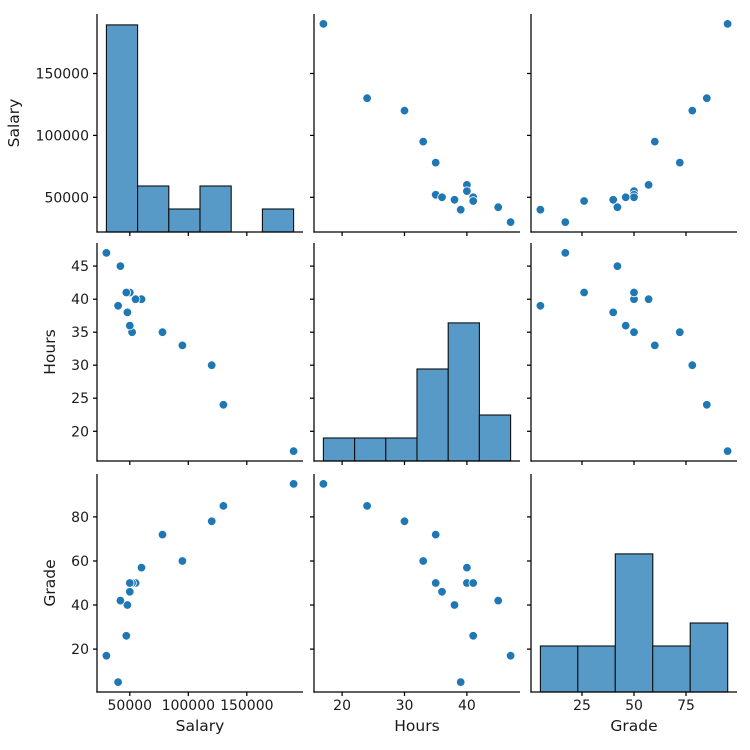  Describe the element at coordinates (686, 706) in the screenshot. I see `x-tick-label: 75` at that location.